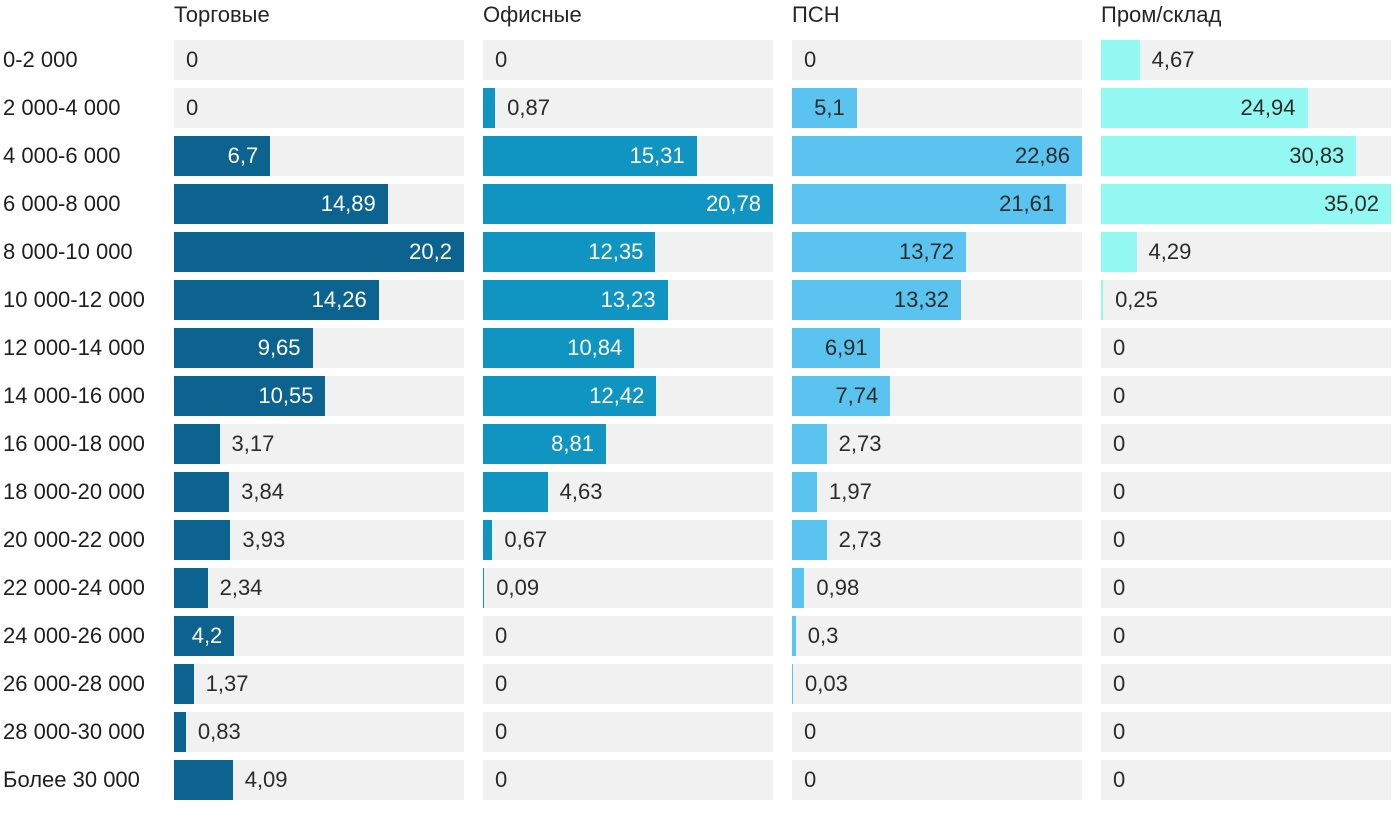  What do you see at coordinates (570, 396) in the screenshot?
I see `bar: 12,42` at bounding box center [570, 396].